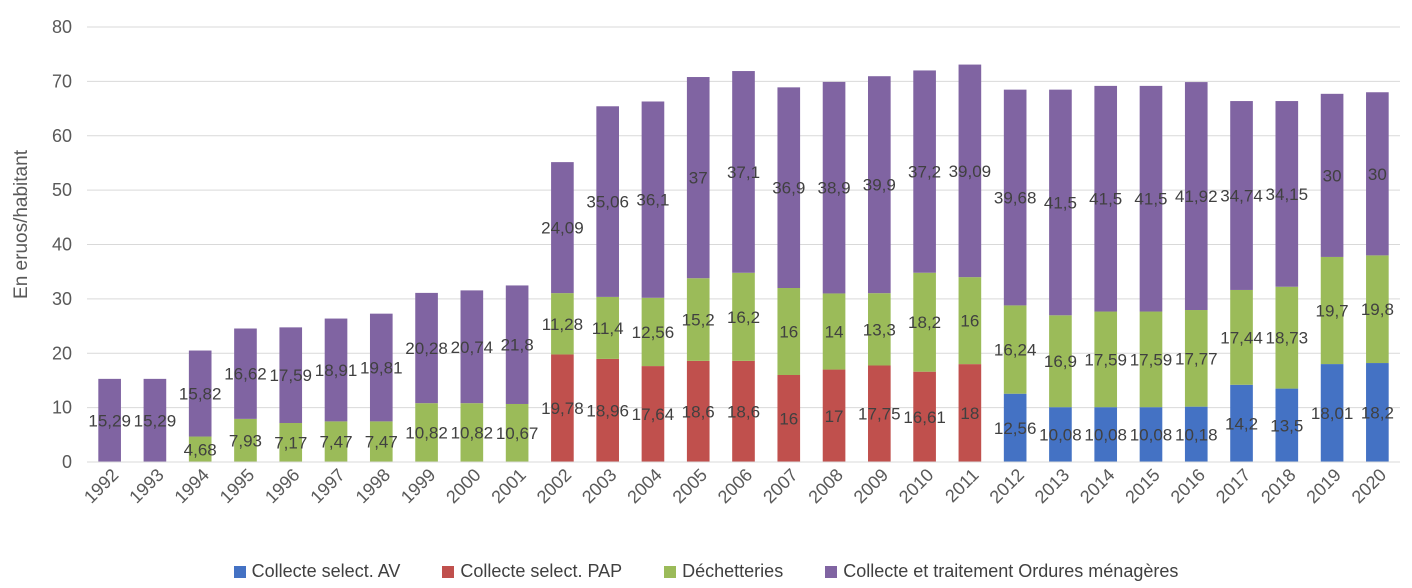  What do you see at coordinates (690, 486) in the screenshot?
I see `x-tick-label: 2005` at bounding box center [690, 486].